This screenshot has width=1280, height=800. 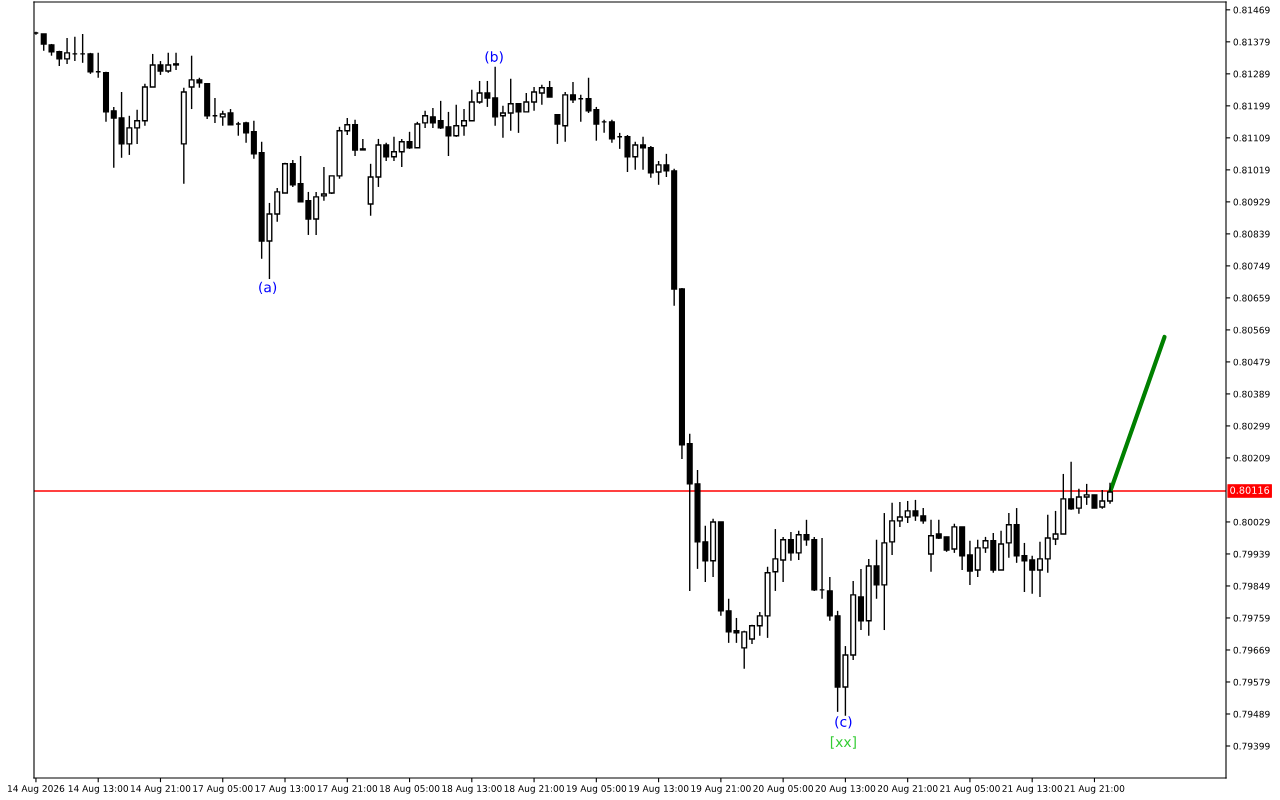 What do you see at coordinates (970, 789) in the screenshot?
I see `x-tick-label: 21 Aug 05:00` at bounding box center [970, 789].